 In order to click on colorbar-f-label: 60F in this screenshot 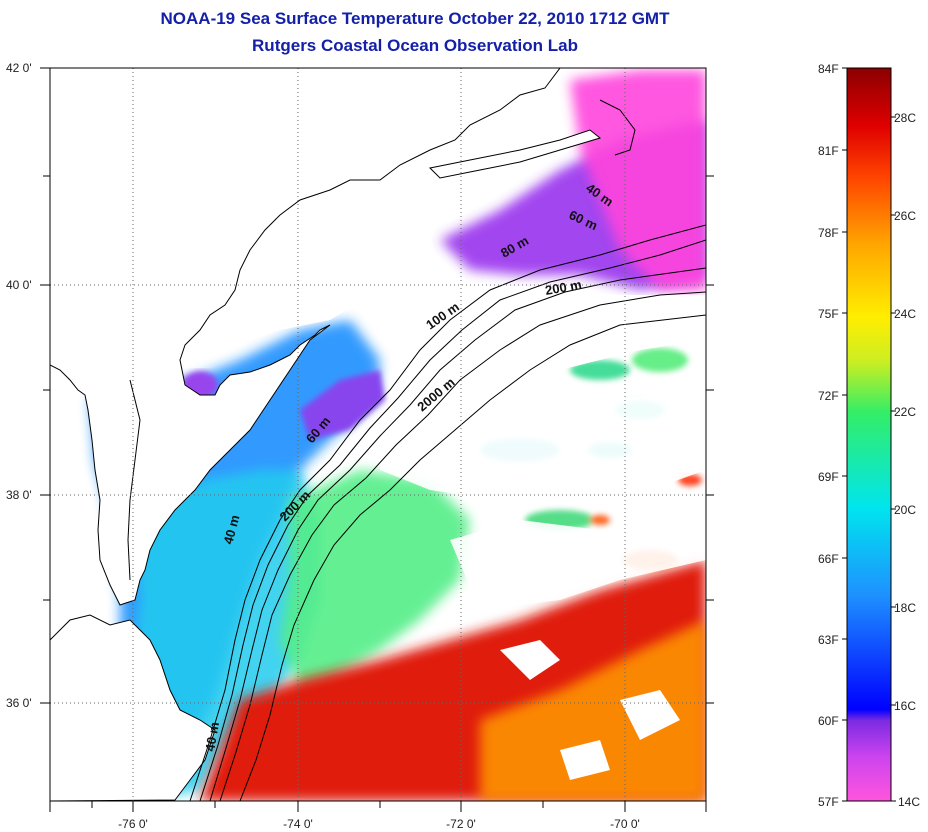, I will do `click(828, 721)`.